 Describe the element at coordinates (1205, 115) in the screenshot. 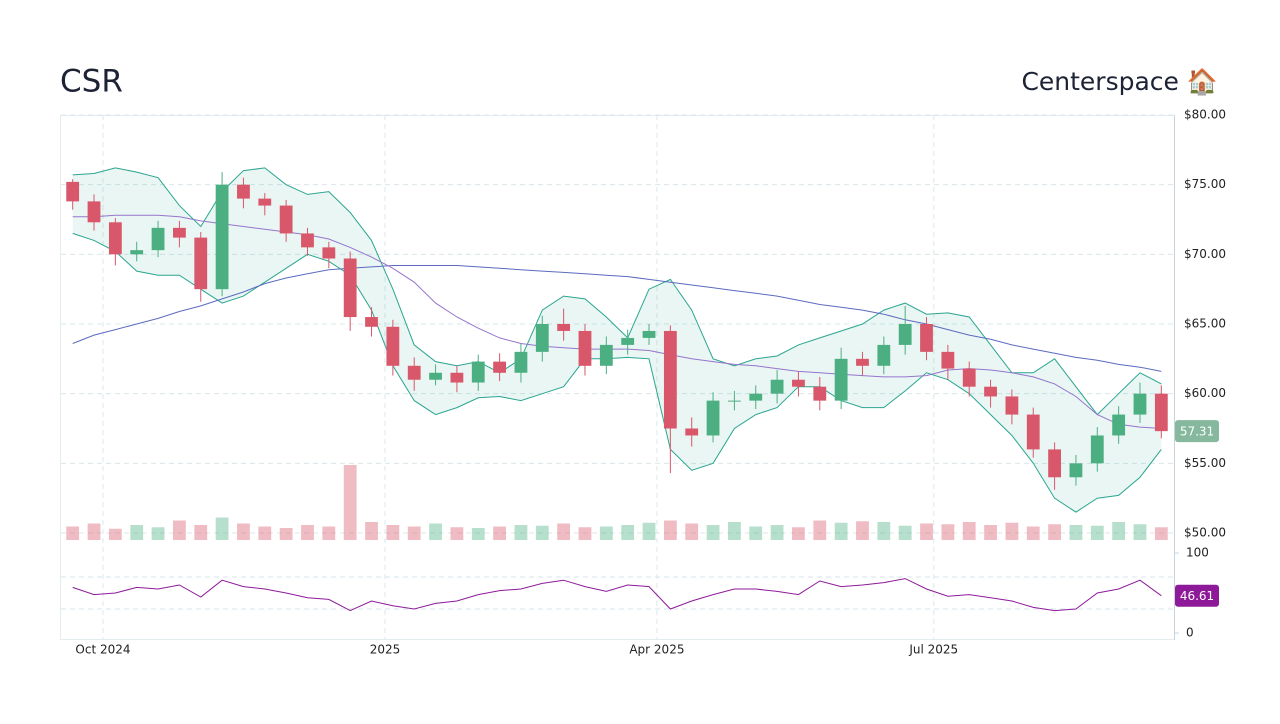

I see `y-tick-label: $80.00` at that location.